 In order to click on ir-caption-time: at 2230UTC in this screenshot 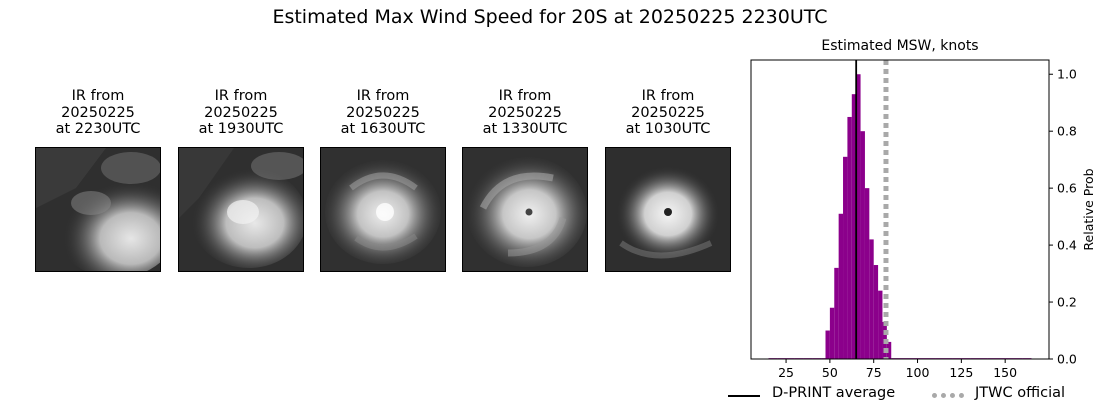, I will do `click(98, 129)`.